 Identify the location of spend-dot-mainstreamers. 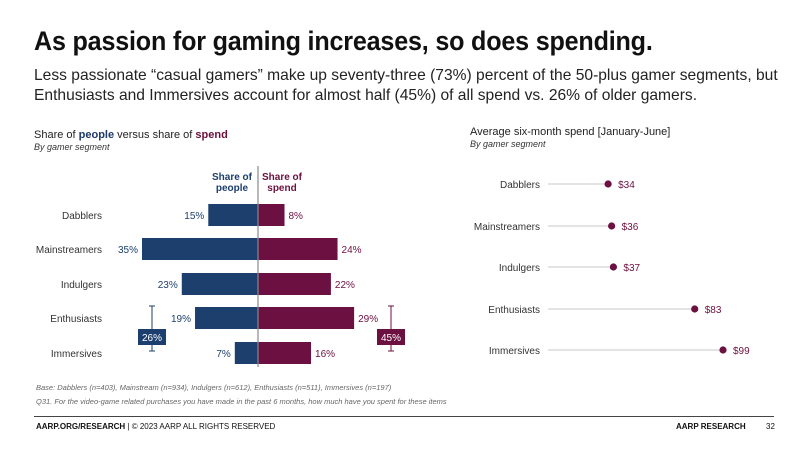
(612, 226).